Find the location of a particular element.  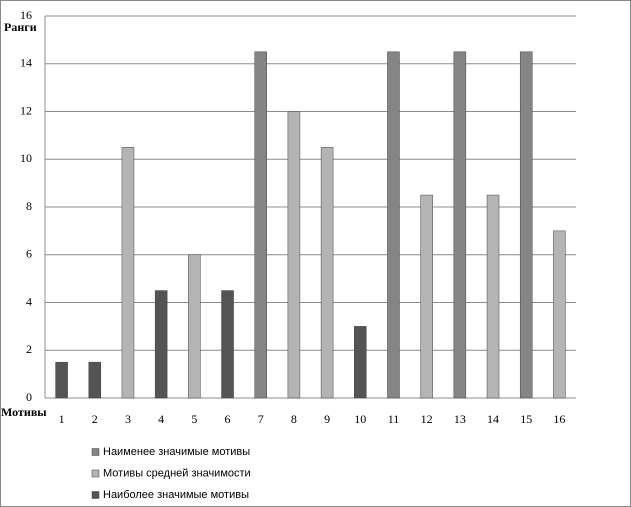

y-tick-label: 10 is located at coordinates (26, 158).